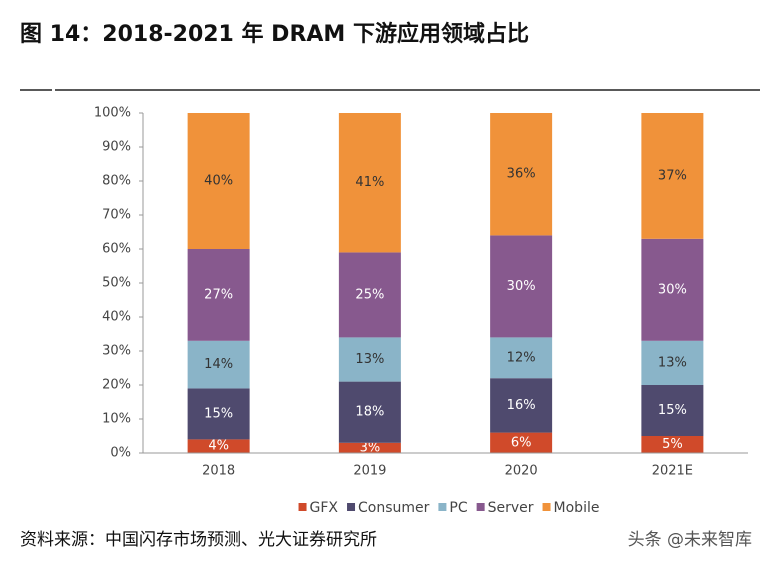 Image resolution: width=767 pixels, height=562 pixels. What do you see at coordinates (116, 351) in the screenshot?
I see `y-tick-label: 30%` at bounding box center [116, 351].